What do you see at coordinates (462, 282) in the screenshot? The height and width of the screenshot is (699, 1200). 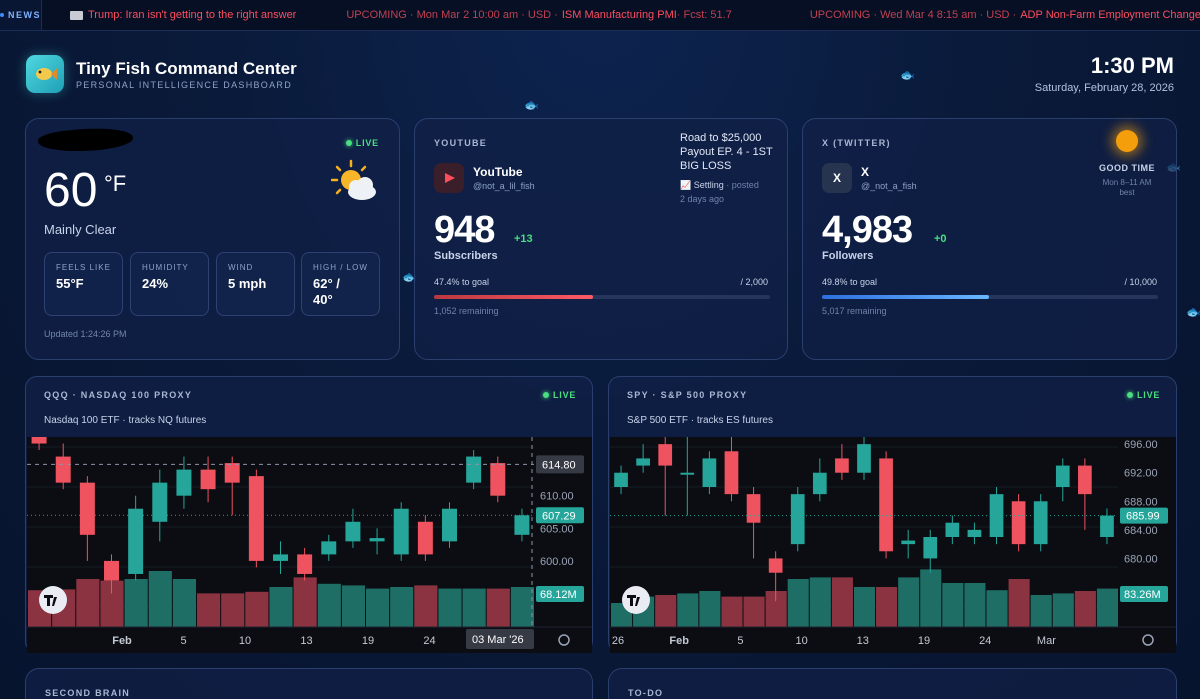 I see `goal-percent: 47.4% to goal` at bounding box center [462, 282].